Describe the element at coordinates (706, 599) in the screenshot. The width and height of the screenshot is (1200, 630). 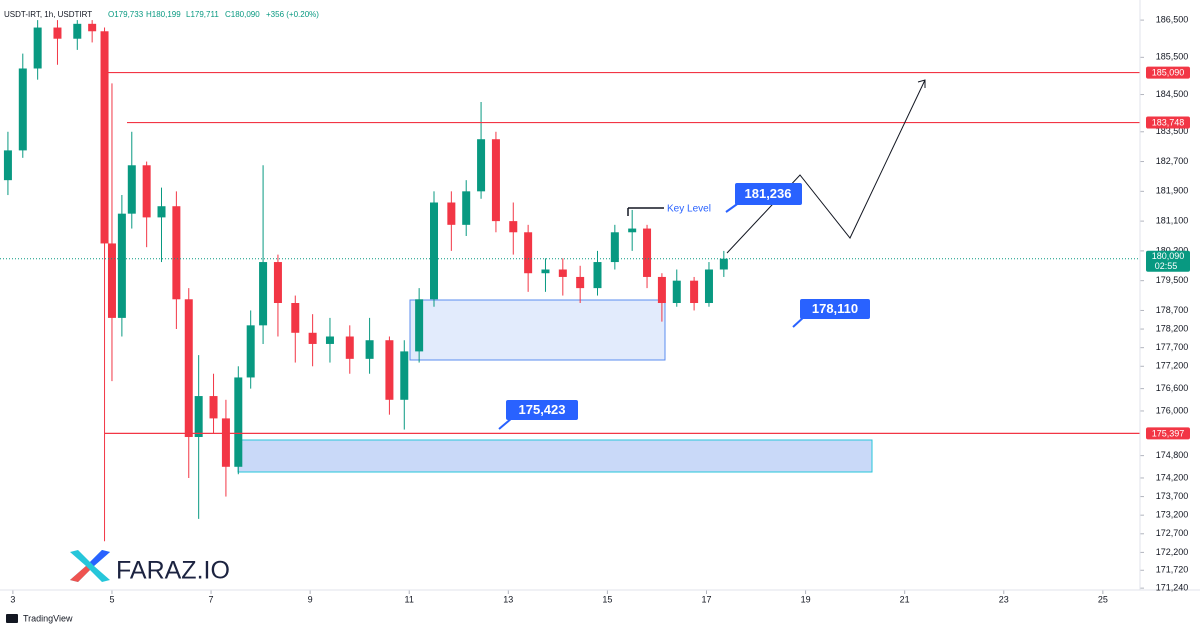
I see `x-tick-label: 17` at that location.